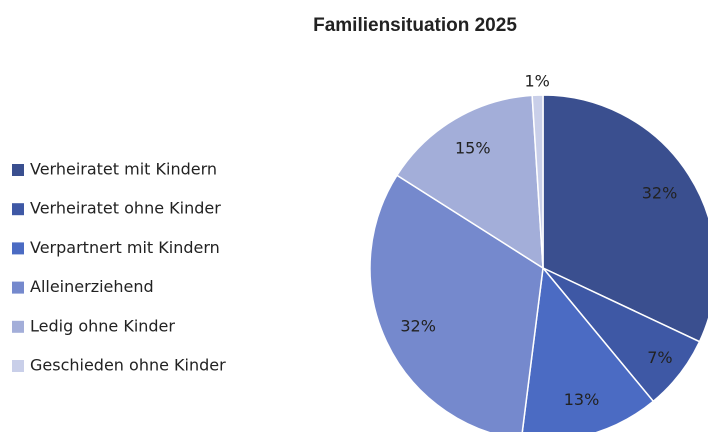  Describe the element at coordinates (123, 169) in the screenshot. I see `legend-label: Verheiratet mit Kindern` at that location.